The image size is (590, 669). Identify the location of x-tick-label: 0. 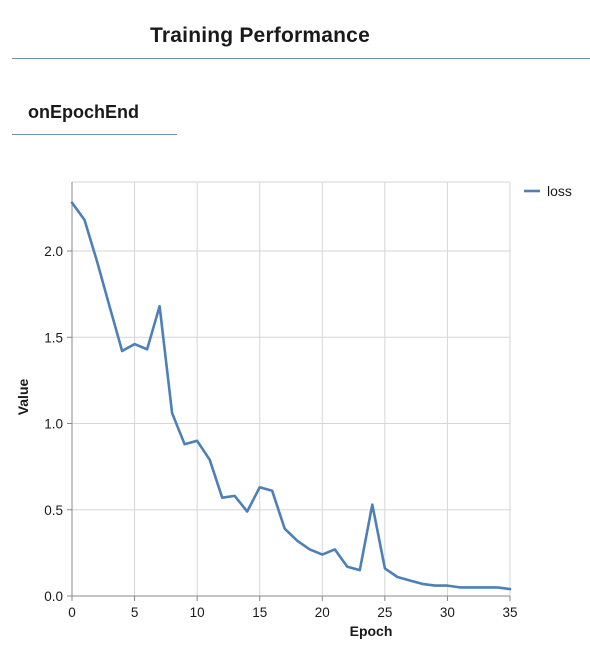
(72, 612).